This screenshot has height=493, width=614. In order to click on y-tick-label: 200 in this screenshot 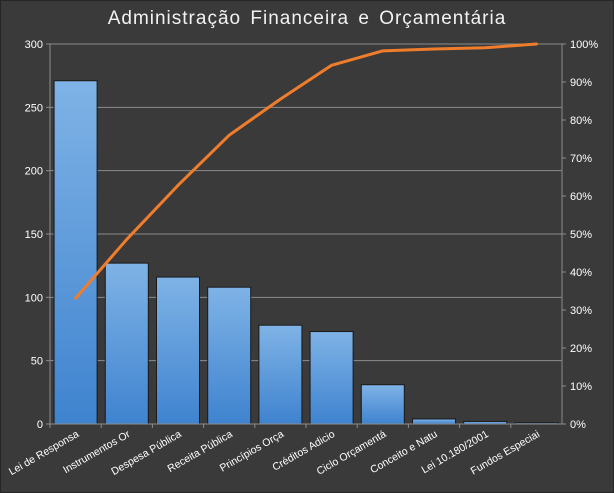, I will do `click(34, 172)`.